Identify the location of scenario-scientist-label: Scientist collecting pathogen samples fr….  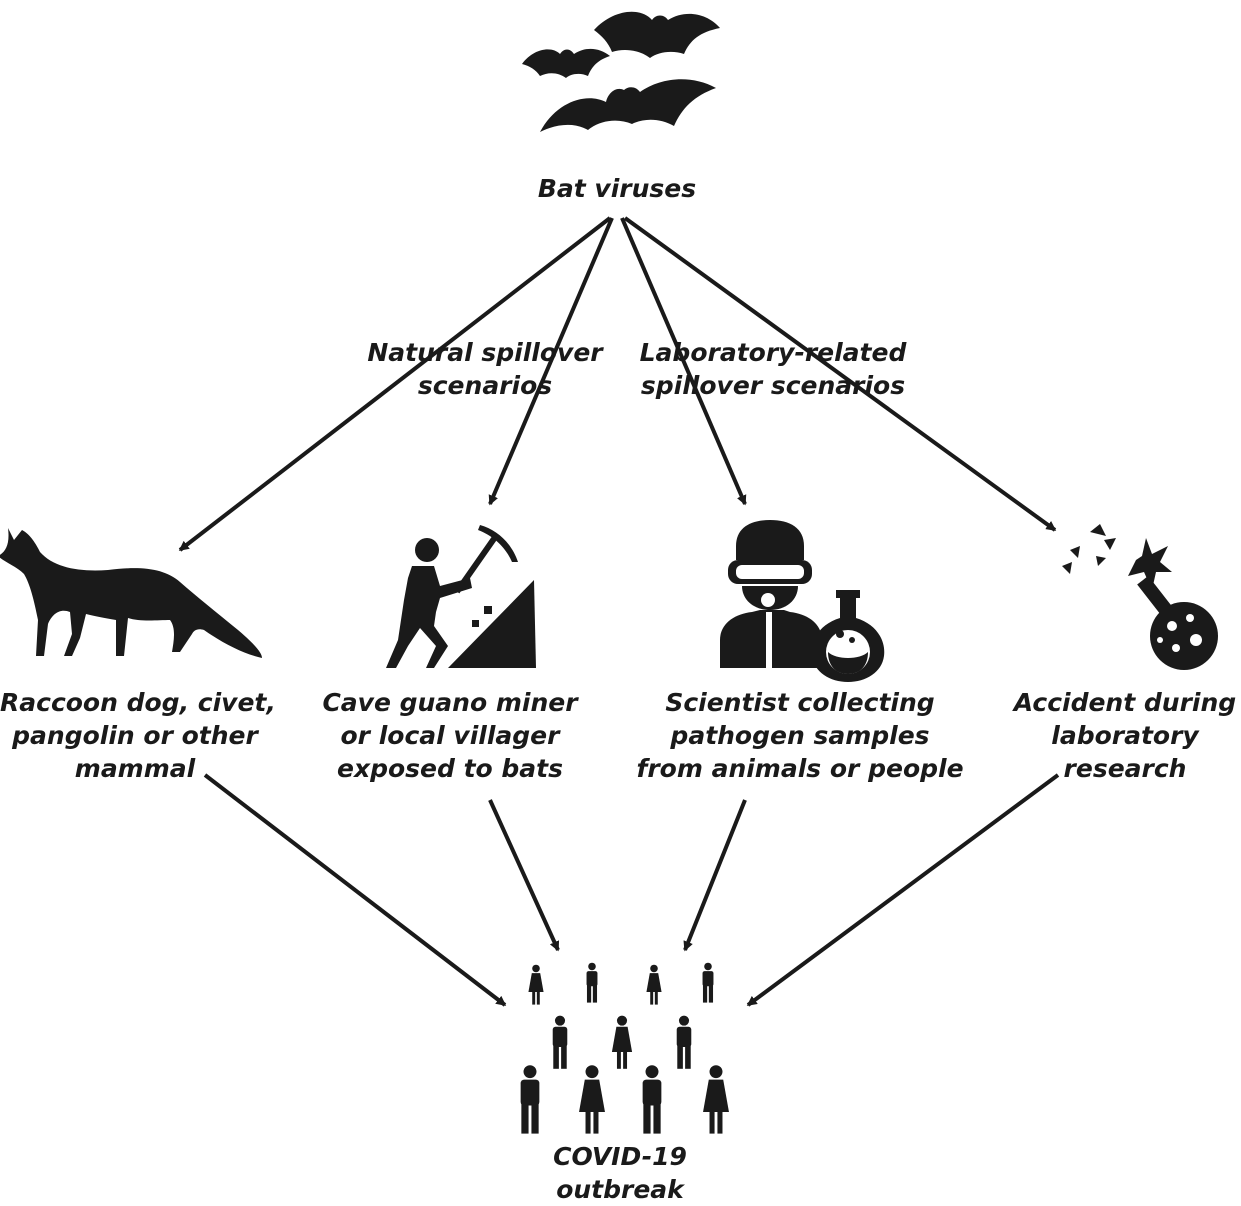
(800, 735).